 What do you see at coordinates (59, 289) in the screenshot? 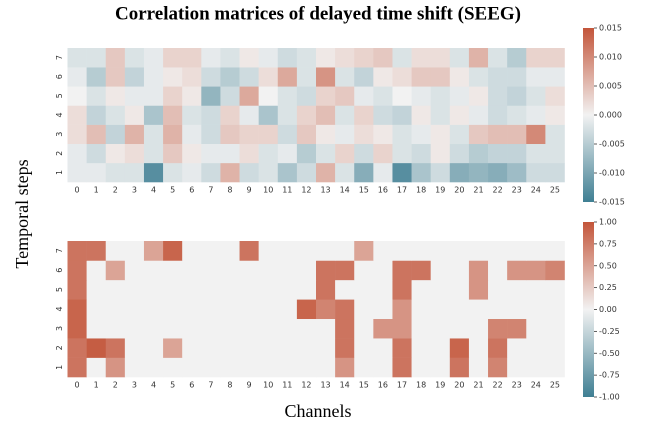
I see `y-tick-label: 5` at bounding box center [59, 289].